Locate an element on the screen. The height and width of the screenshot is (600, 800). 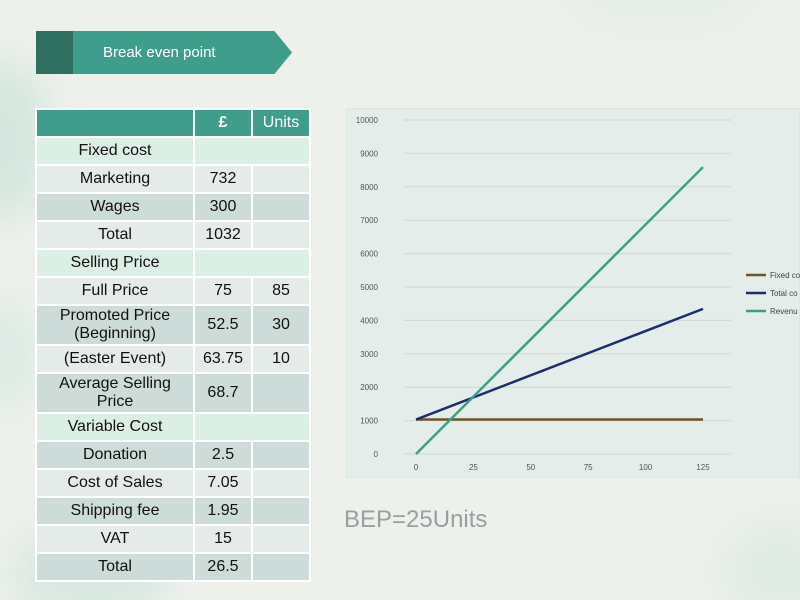
y-tick-label: 5000 is located at coordinates (369, 287).